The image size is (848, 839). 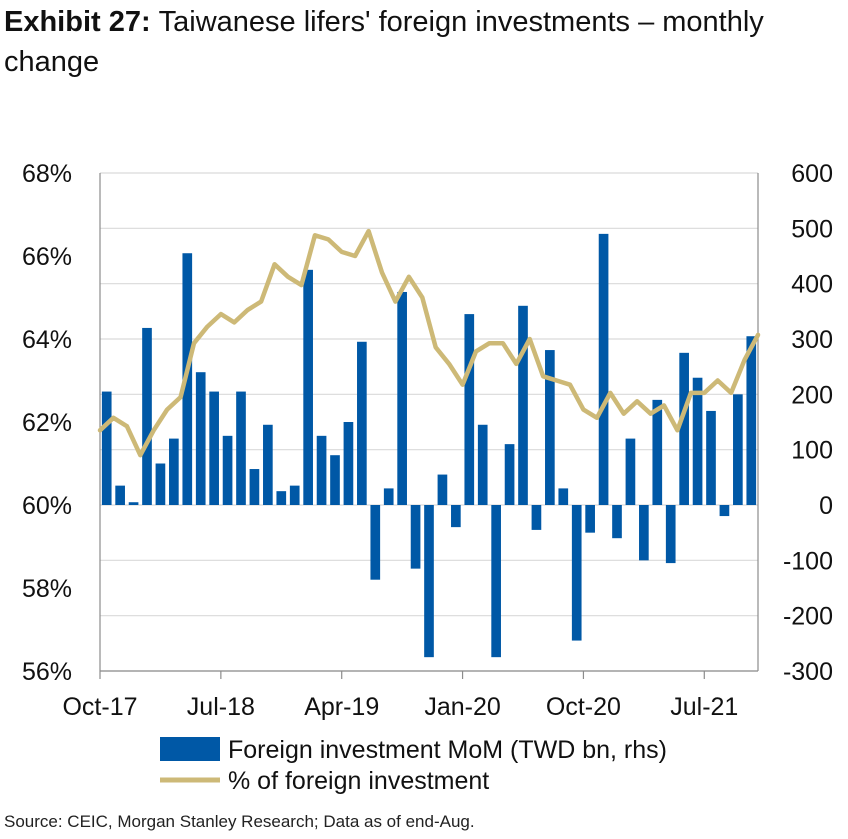 I want to click on x-tick-label: Jul-21, so click(x=704, y=707).